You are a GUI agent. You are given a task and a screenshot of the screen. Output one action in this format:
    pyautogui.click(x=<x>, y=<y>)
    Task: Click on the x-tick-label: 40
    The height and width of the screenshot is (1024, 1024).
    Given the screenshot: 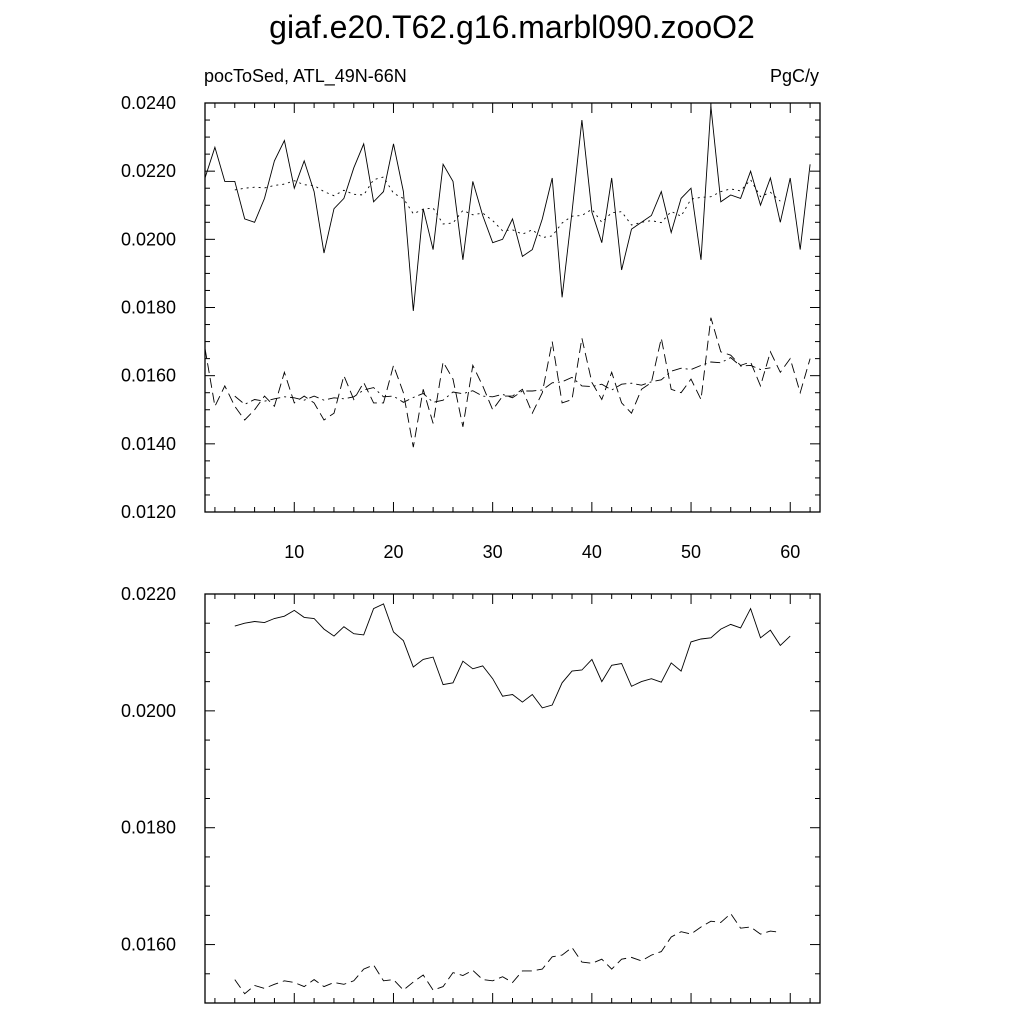 What is the action you would take?
    pyautogui.click(x=592, y=552)
    